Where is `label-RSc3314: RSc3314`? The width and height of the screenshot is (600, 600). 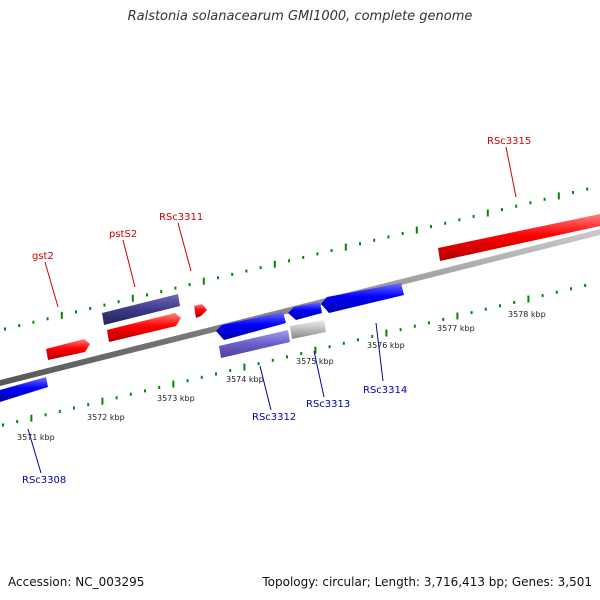 label-RSc3314: RSc3314 is located at coordinates (385, 390).